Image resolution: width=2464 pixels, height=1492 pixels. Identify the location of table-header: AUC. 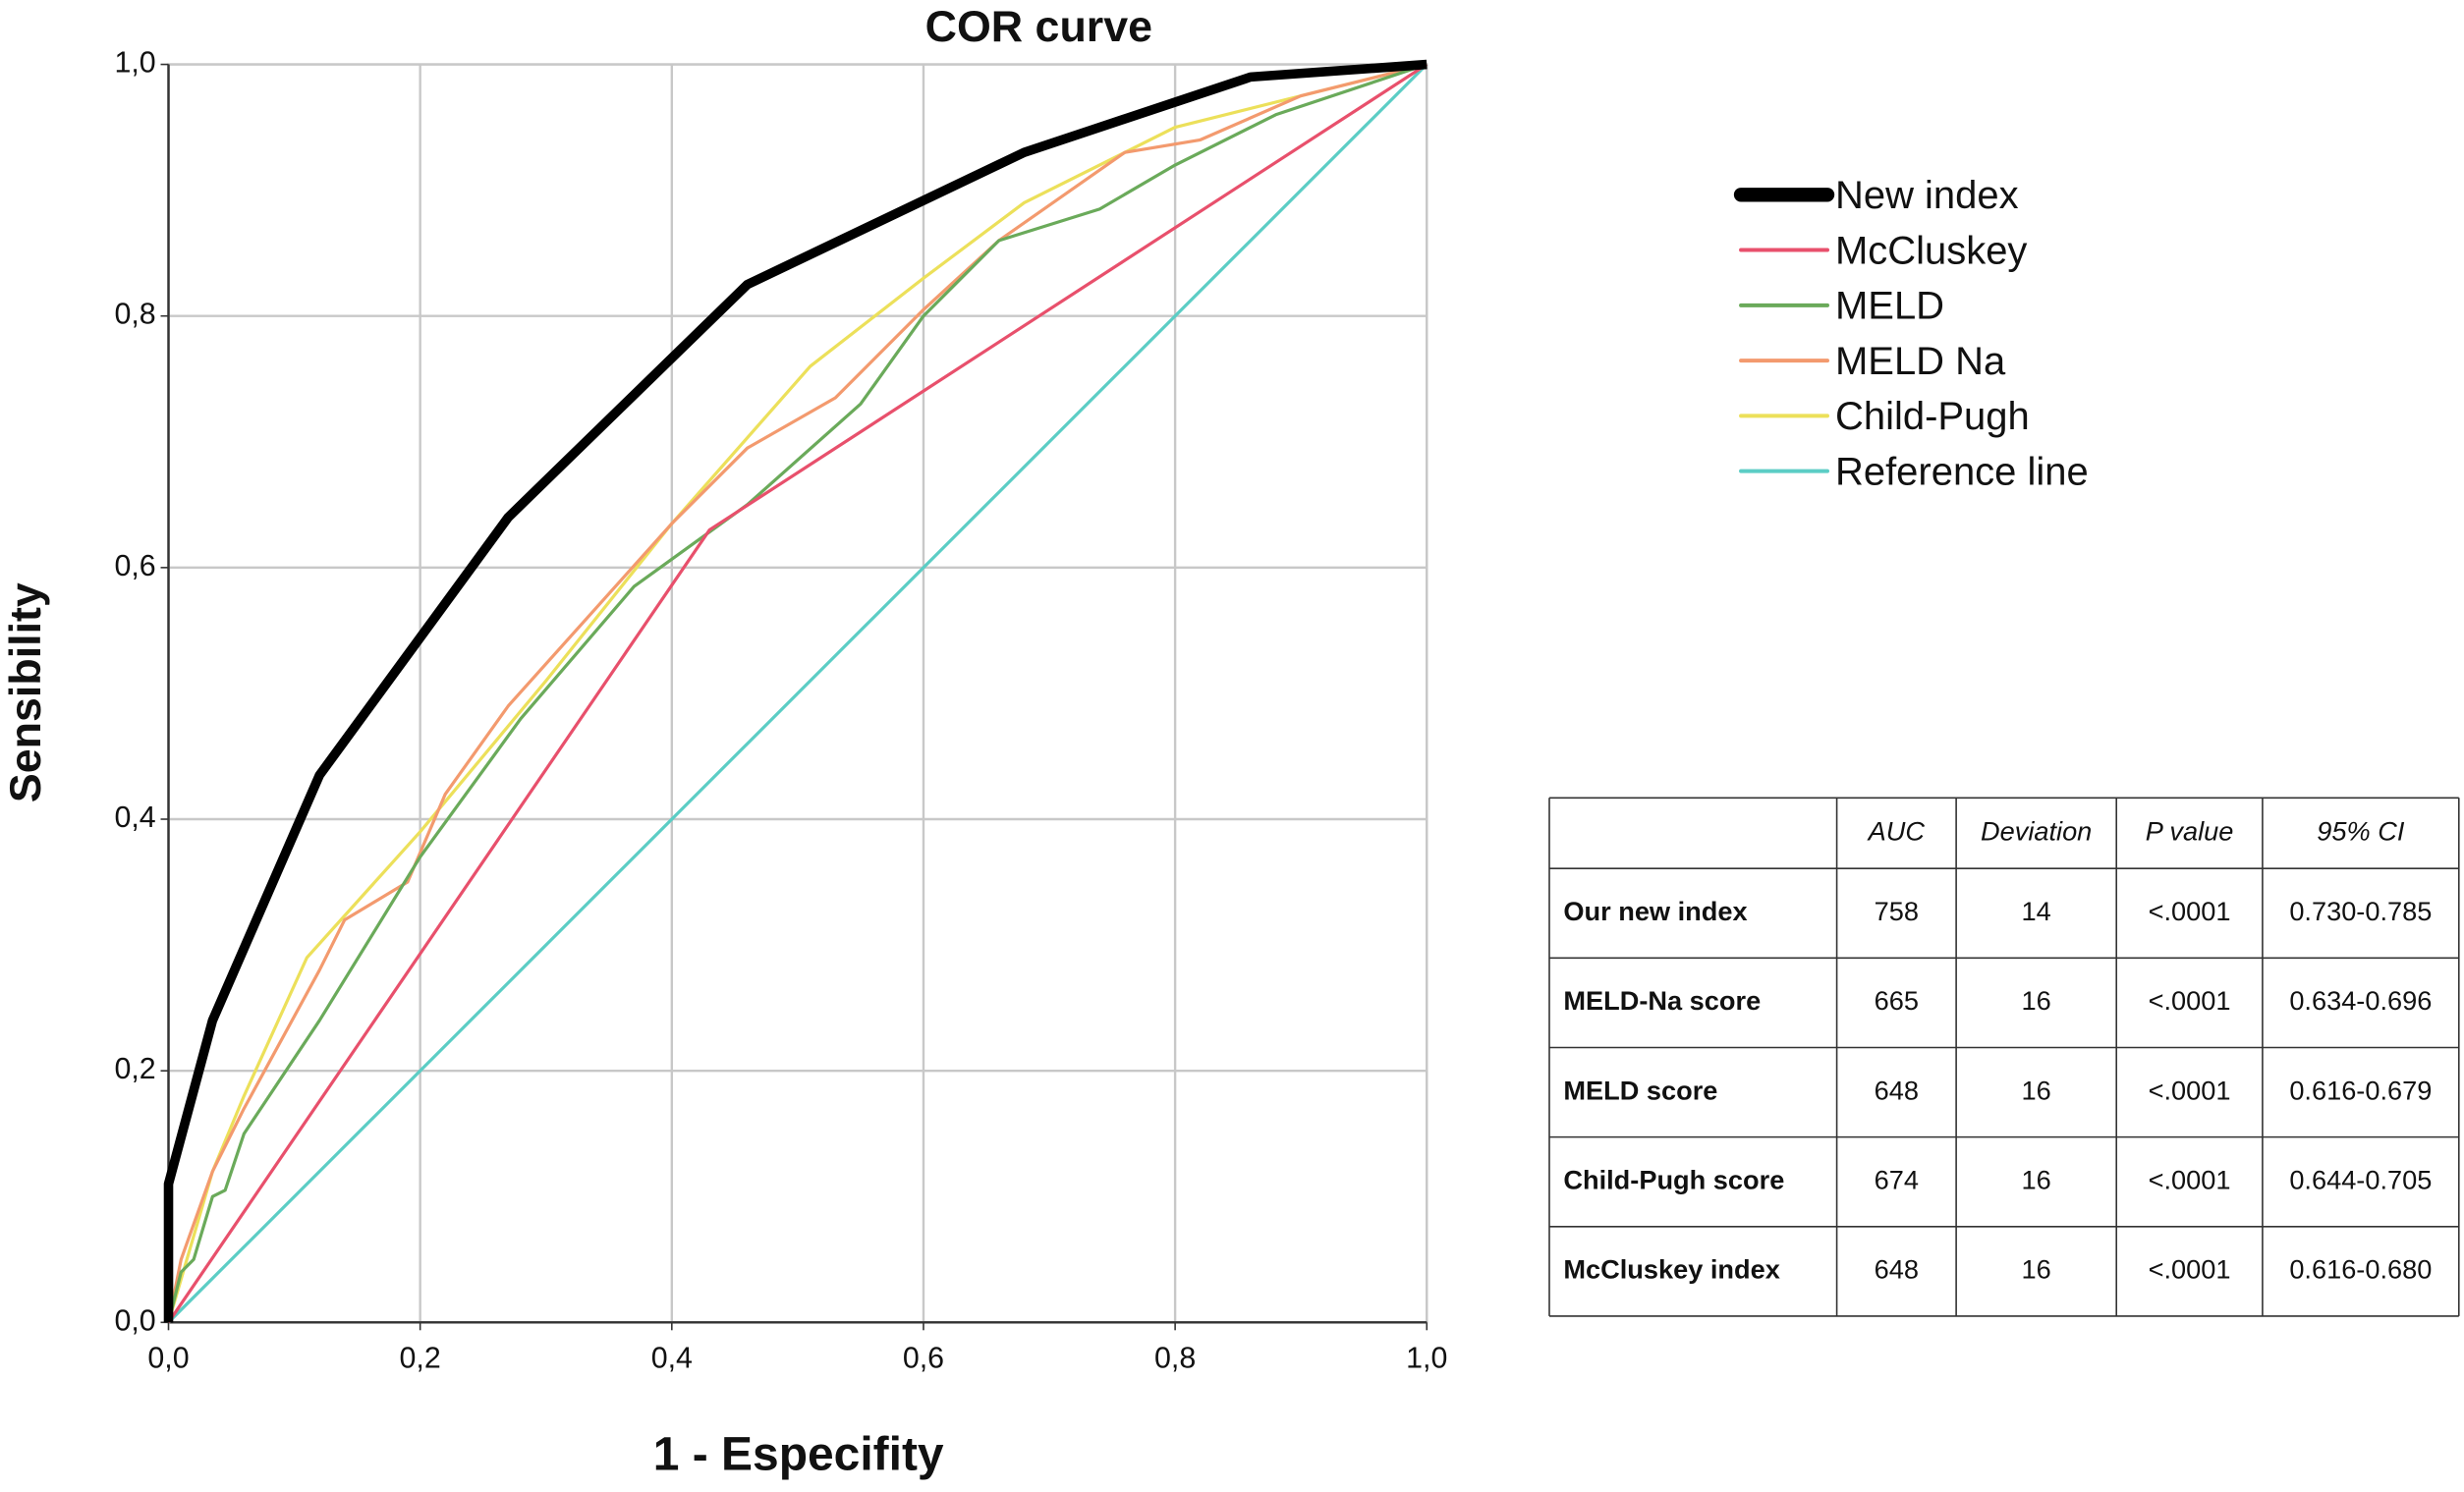
(1896, 830).